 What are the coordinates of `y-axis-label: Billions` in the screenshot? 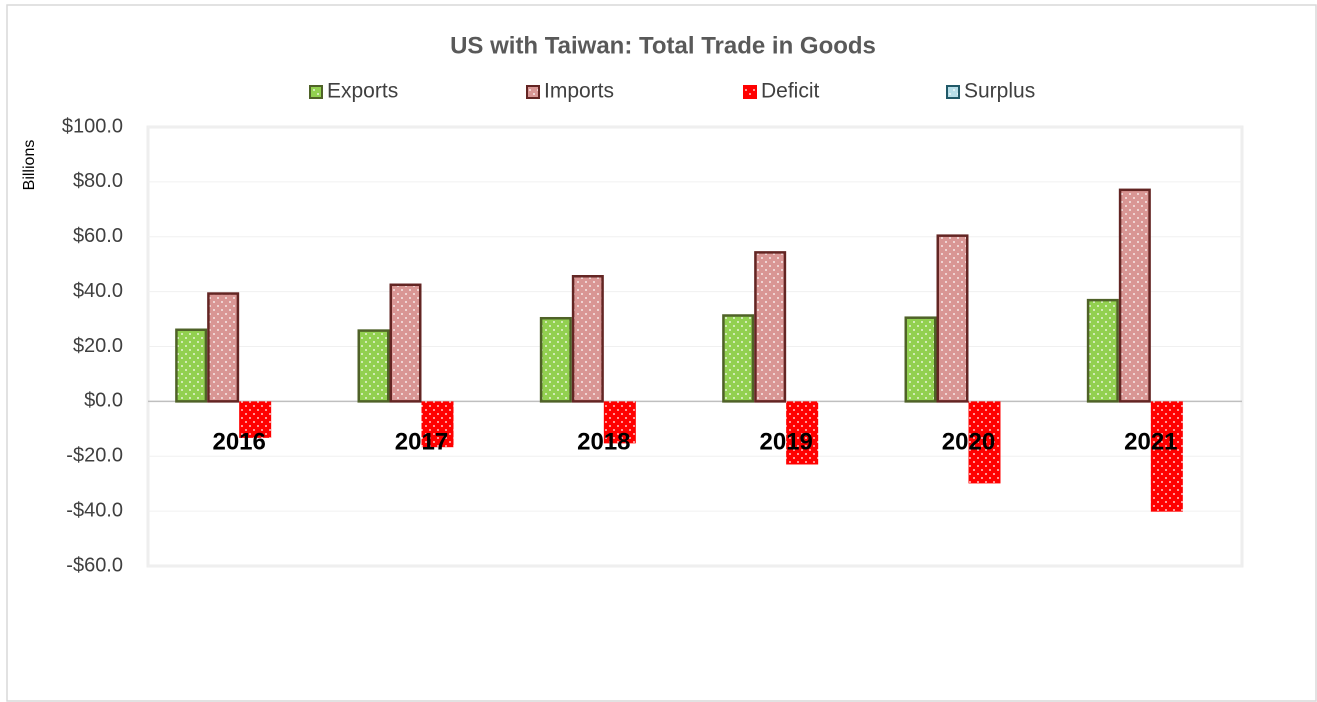 It's located at (29, 165).